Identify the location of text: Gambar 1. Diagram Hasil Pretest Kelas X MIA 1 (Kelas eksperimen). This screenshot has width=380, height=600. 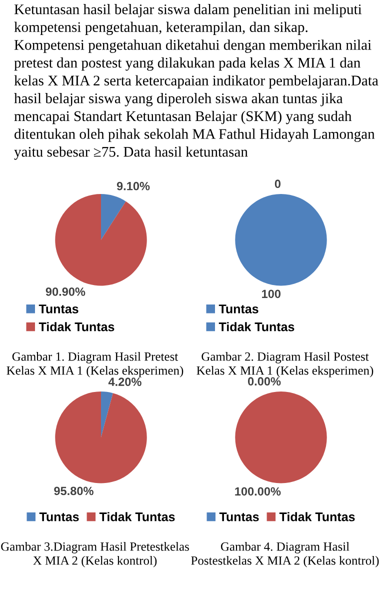
(95, 365).